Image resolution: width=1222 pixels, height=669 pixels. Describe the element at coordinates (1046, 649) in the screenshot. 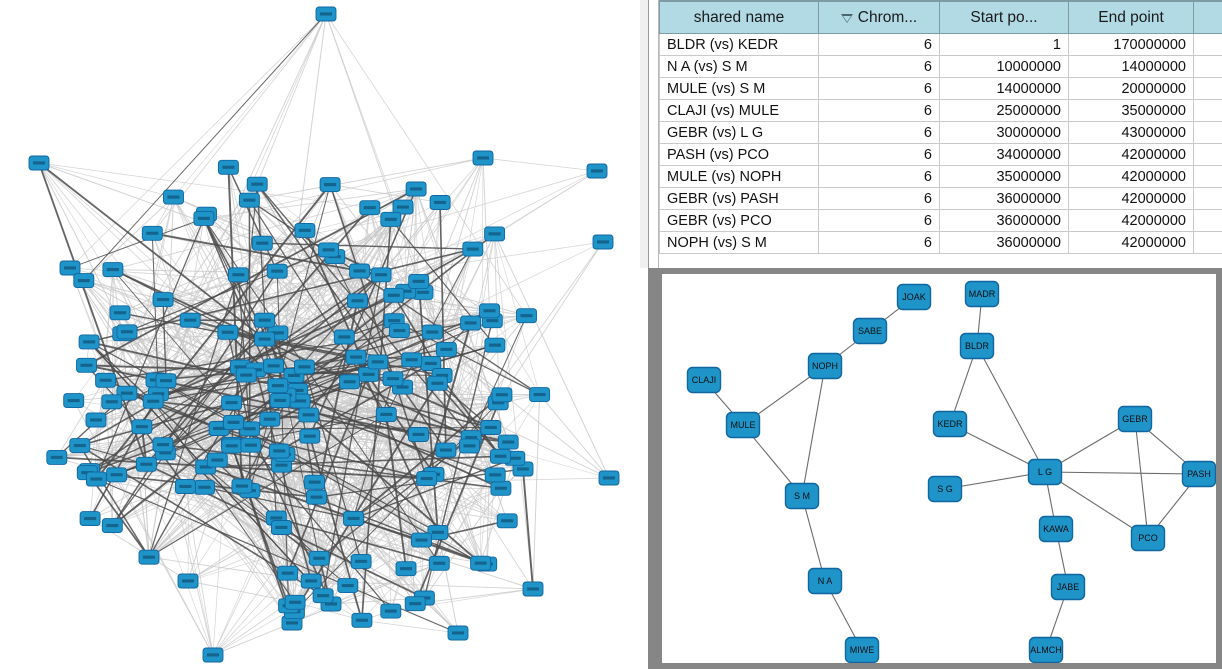

I see `network-node-almch: ALMCH` at that location.